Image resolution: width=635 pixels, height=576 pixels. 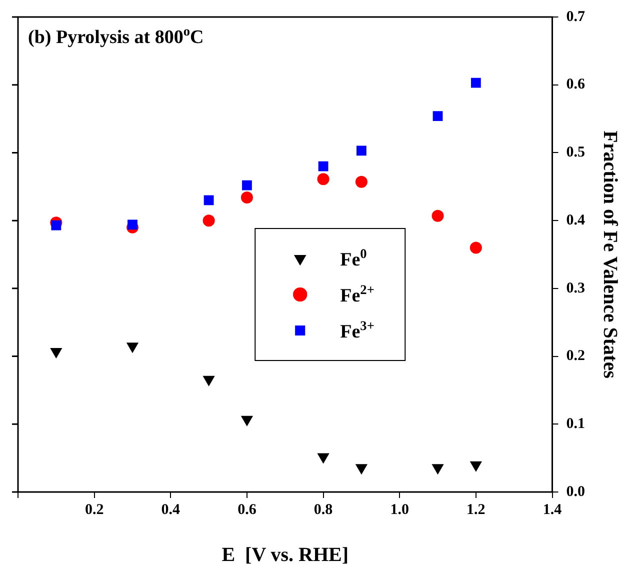 I want to click on y-tick-label: 0.3, so click(x=575, y=288).